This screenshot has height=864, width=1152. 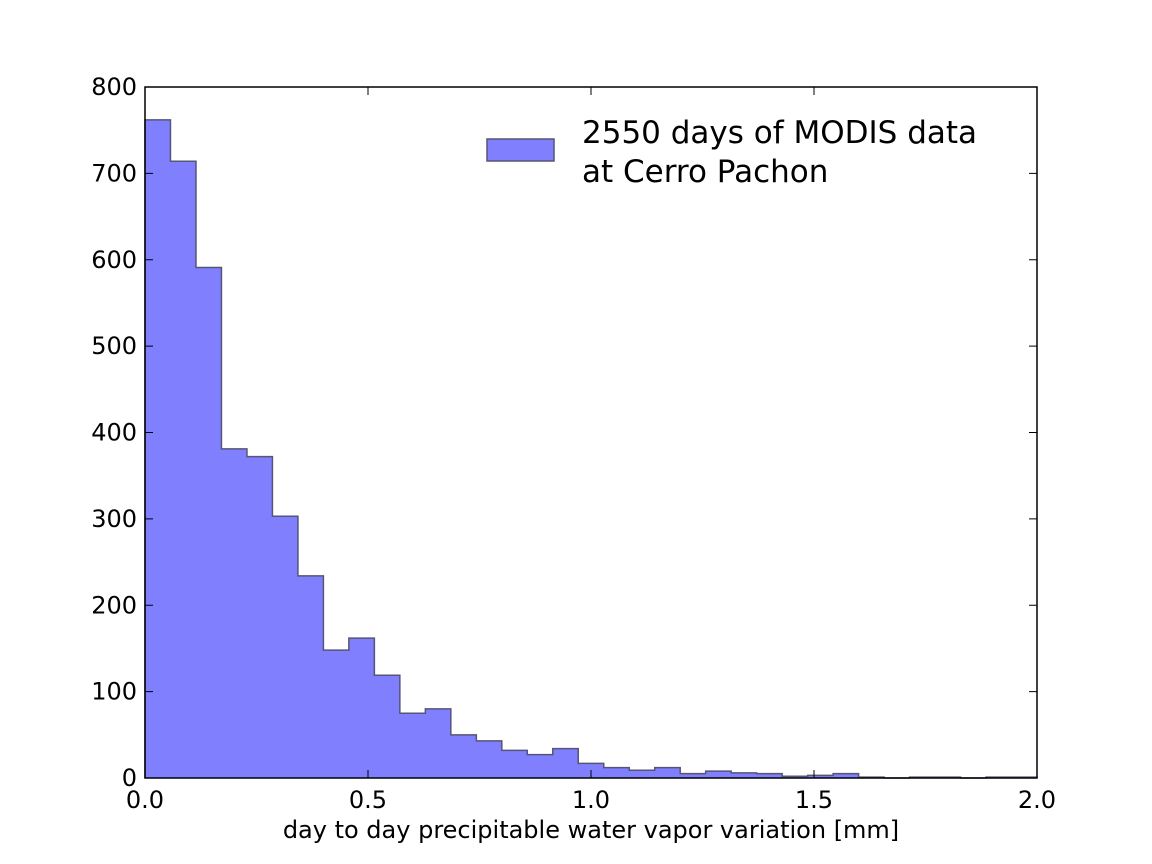 What do you see at coordinates (705, 172) in the screenshot?
I see `legend-label-line-2: at Cerro Pachon` at bounding box center [705, 172].